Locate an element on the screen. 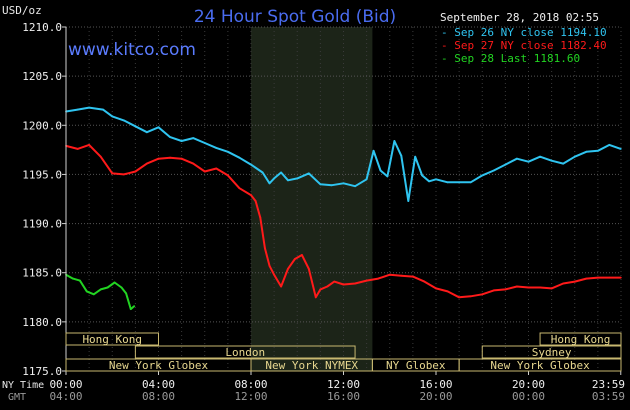 The height and width of the screenshot is (410, 630). x-tick-label-gmt: 04:00 is located at coordinates (65, 396).